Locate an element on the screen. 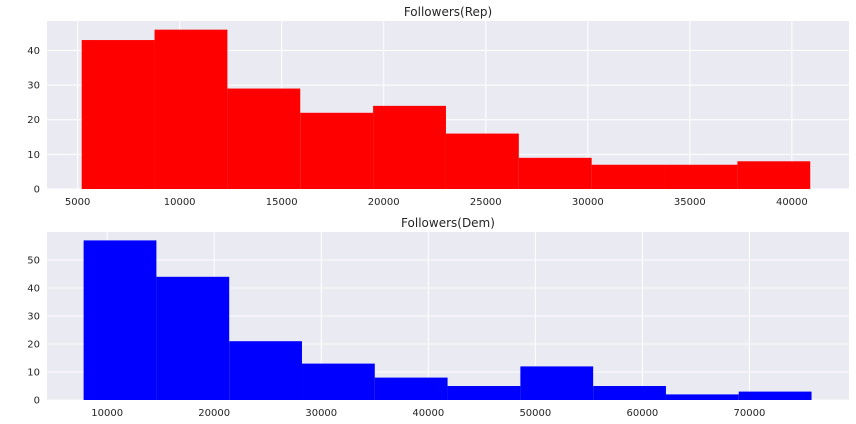 The height and width of the screenshot is (424, 856). x-tick-label: 35000 is located at coordinates (690, 202).